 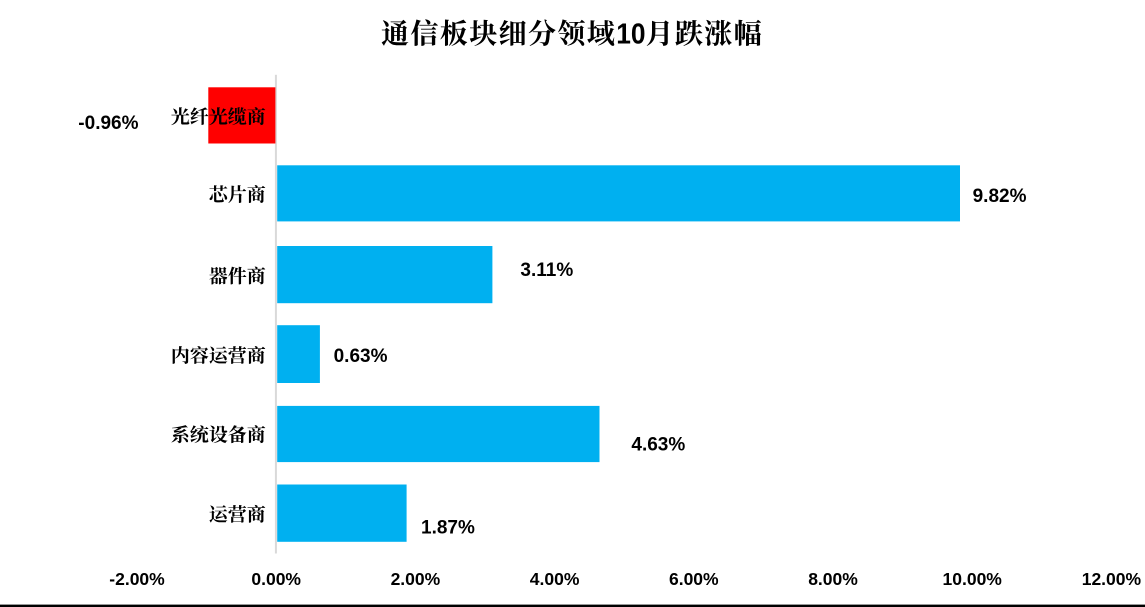 What do you see at coordinates (833, 579) in the screenshot?
I see `svg-text: 8.00%` at bounding box center [833, 579].